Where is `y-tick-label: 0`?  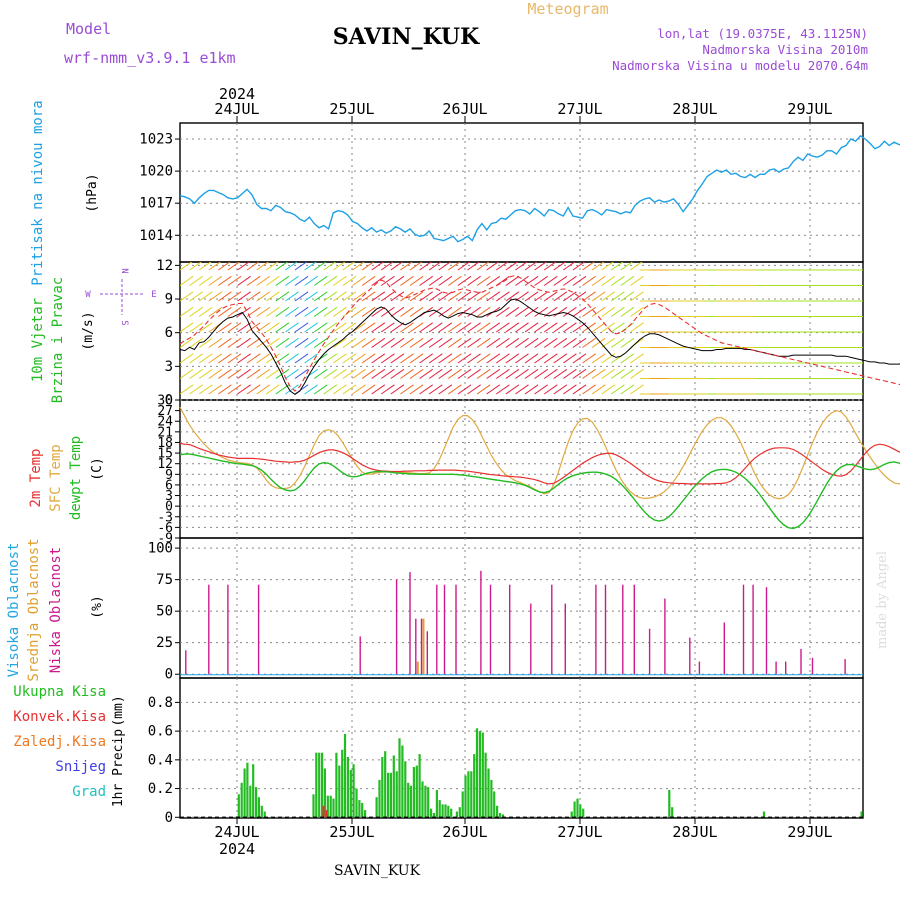
y-tick-label: 0 is located at coordinates (169, 401).